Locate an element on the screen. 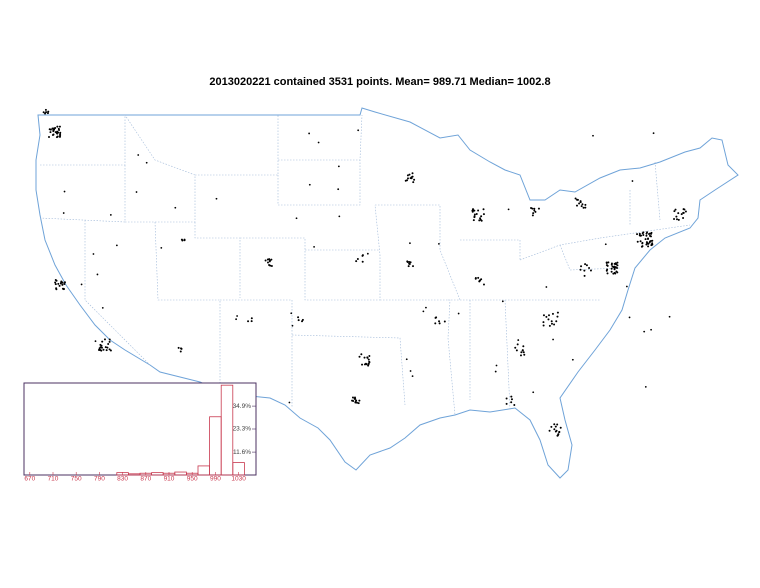 The image size is (760, 588). x-tick-label: 910 is located at coordinates (169, 479).